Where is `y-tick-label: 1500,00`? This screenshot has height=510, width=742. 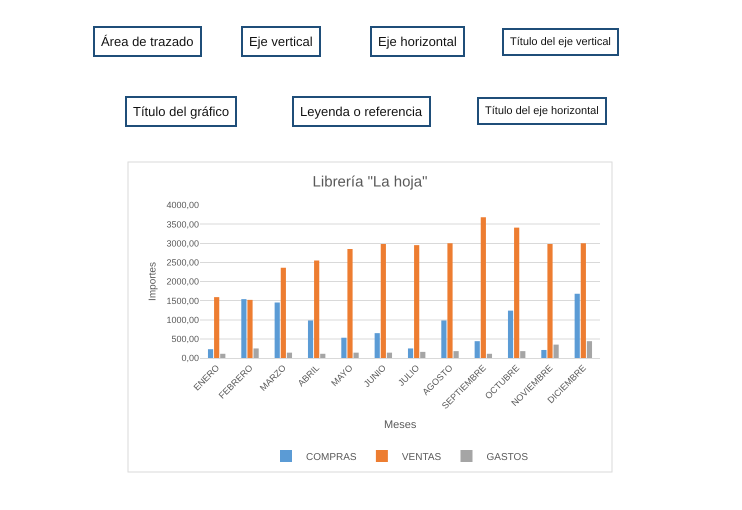
y-tick-label: 1500,00 is located at coordinates (182, 301).